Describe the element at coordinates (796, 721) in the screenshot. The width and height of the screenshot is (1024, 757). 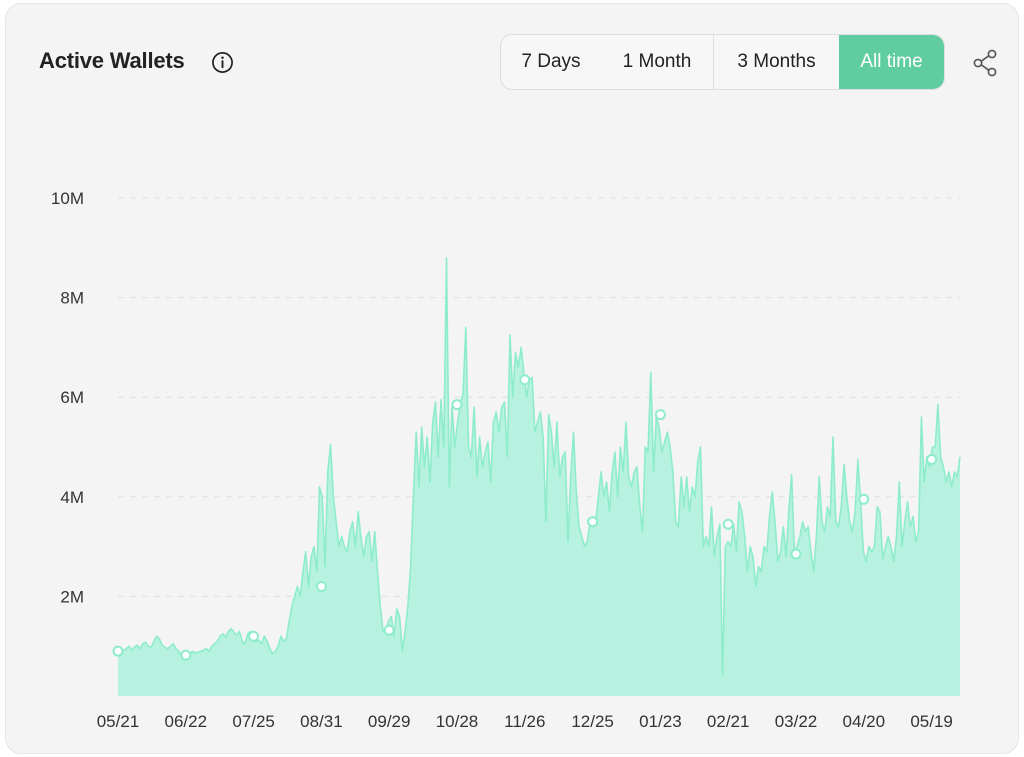
I see `x-tick-label: 03/22` at that location.